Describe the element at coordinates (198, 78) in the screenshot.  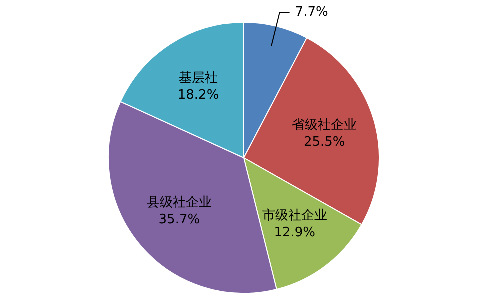
I see `slice-label: 基层社` at that location.